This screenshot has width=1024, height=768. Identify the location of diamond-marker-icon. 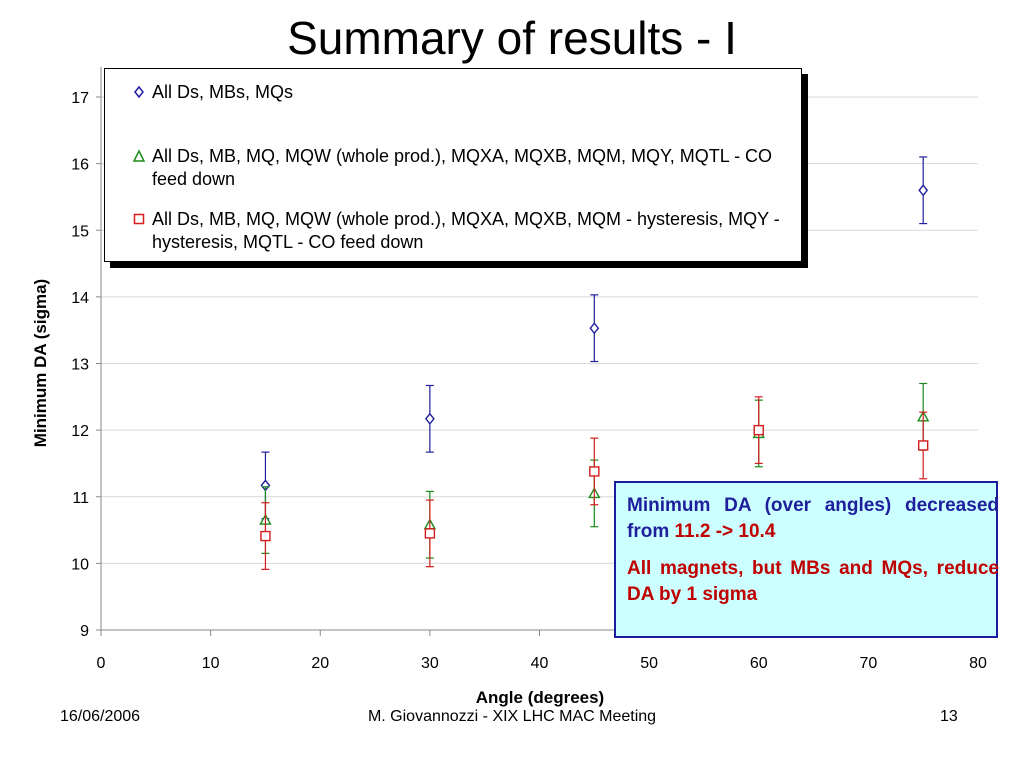
(139, 92).